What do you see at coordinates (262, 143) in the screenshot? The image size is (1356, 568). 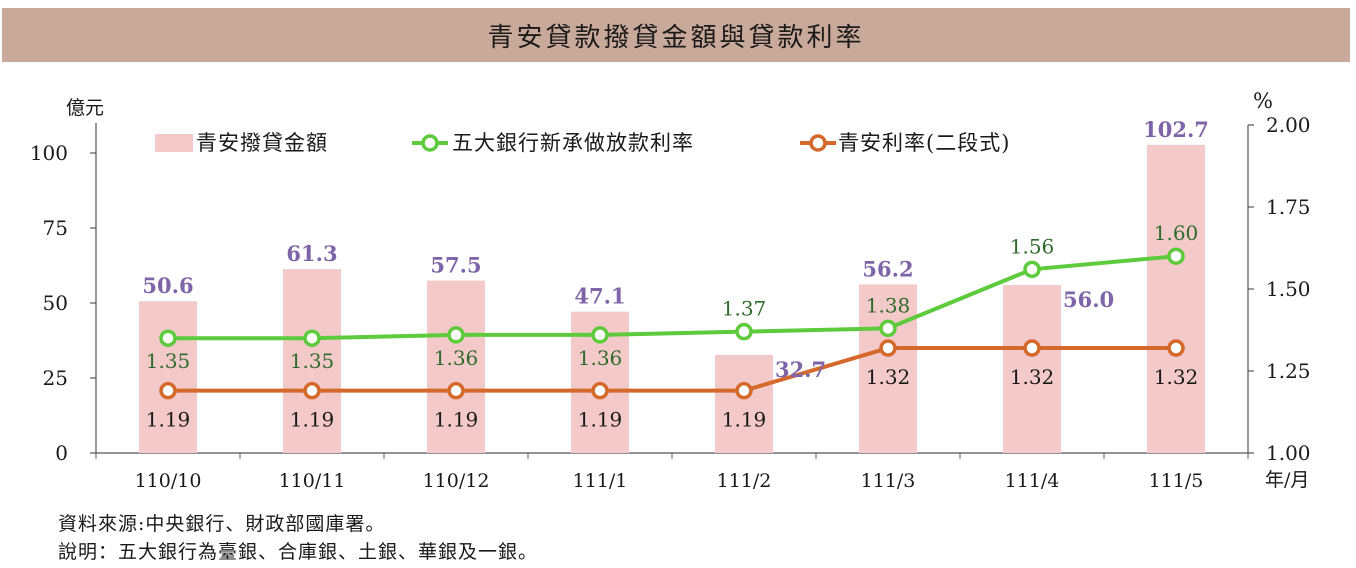 I see `legend-label-bar: 青安撥貸金額` at bounding box center [262, 143].